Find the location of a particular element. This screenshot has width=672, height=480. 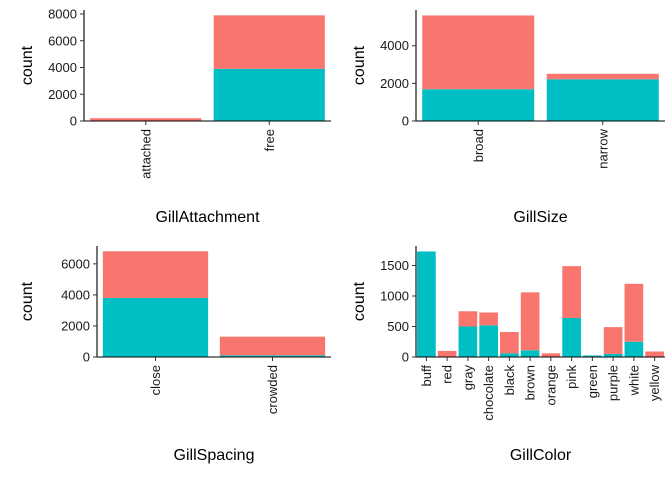

x-tick-label-close: close is located at coordinates (155, 380).